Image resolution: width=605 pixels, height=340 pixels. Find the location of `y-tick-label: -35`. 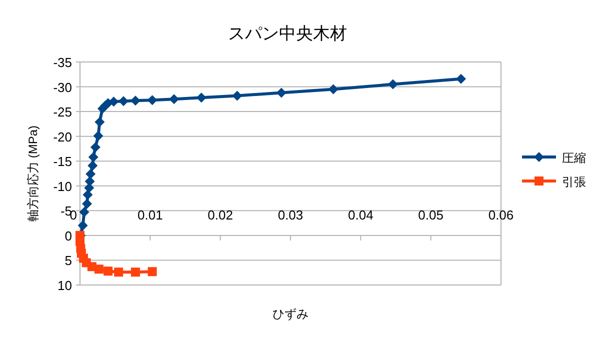

y-tick-label: -35 is located at coordinates (62, 62).